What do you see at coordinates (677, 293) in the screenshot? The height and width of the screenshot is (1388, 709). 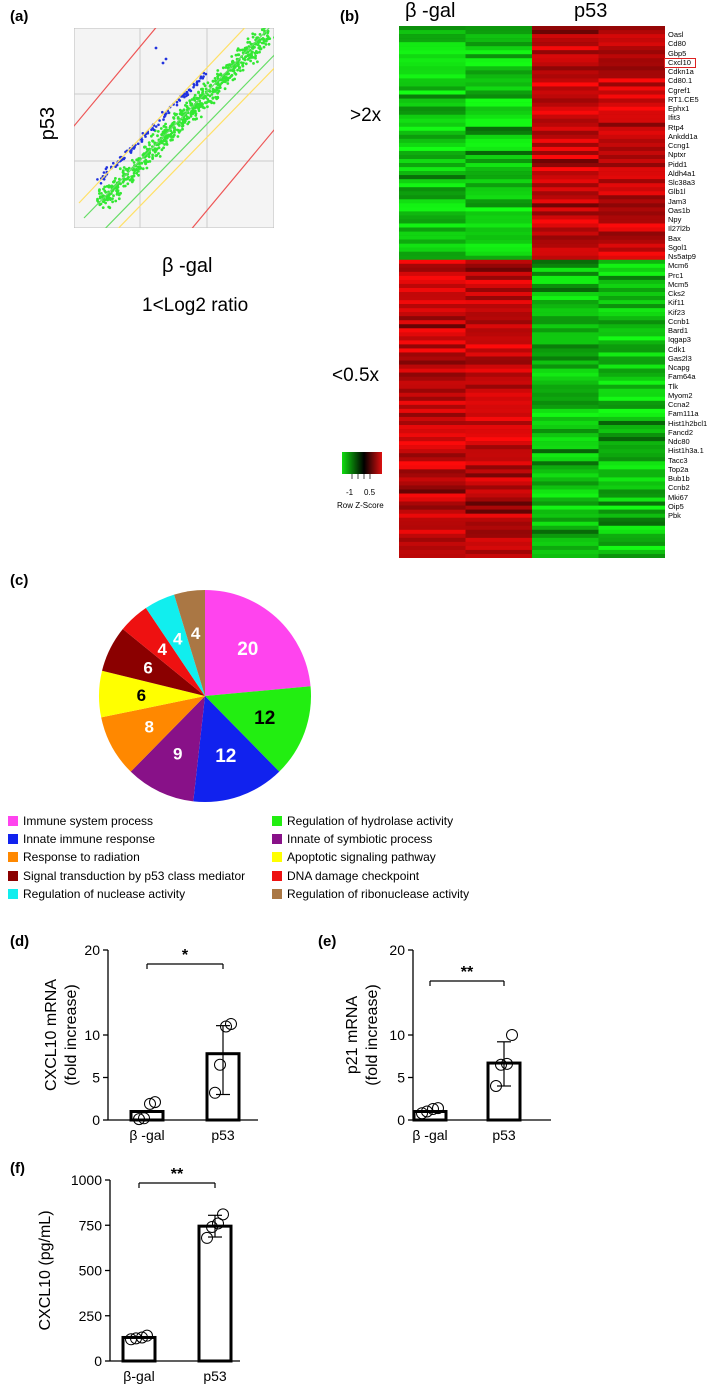 I see `gene-label: Cks2` at bounding box center [677, 293].